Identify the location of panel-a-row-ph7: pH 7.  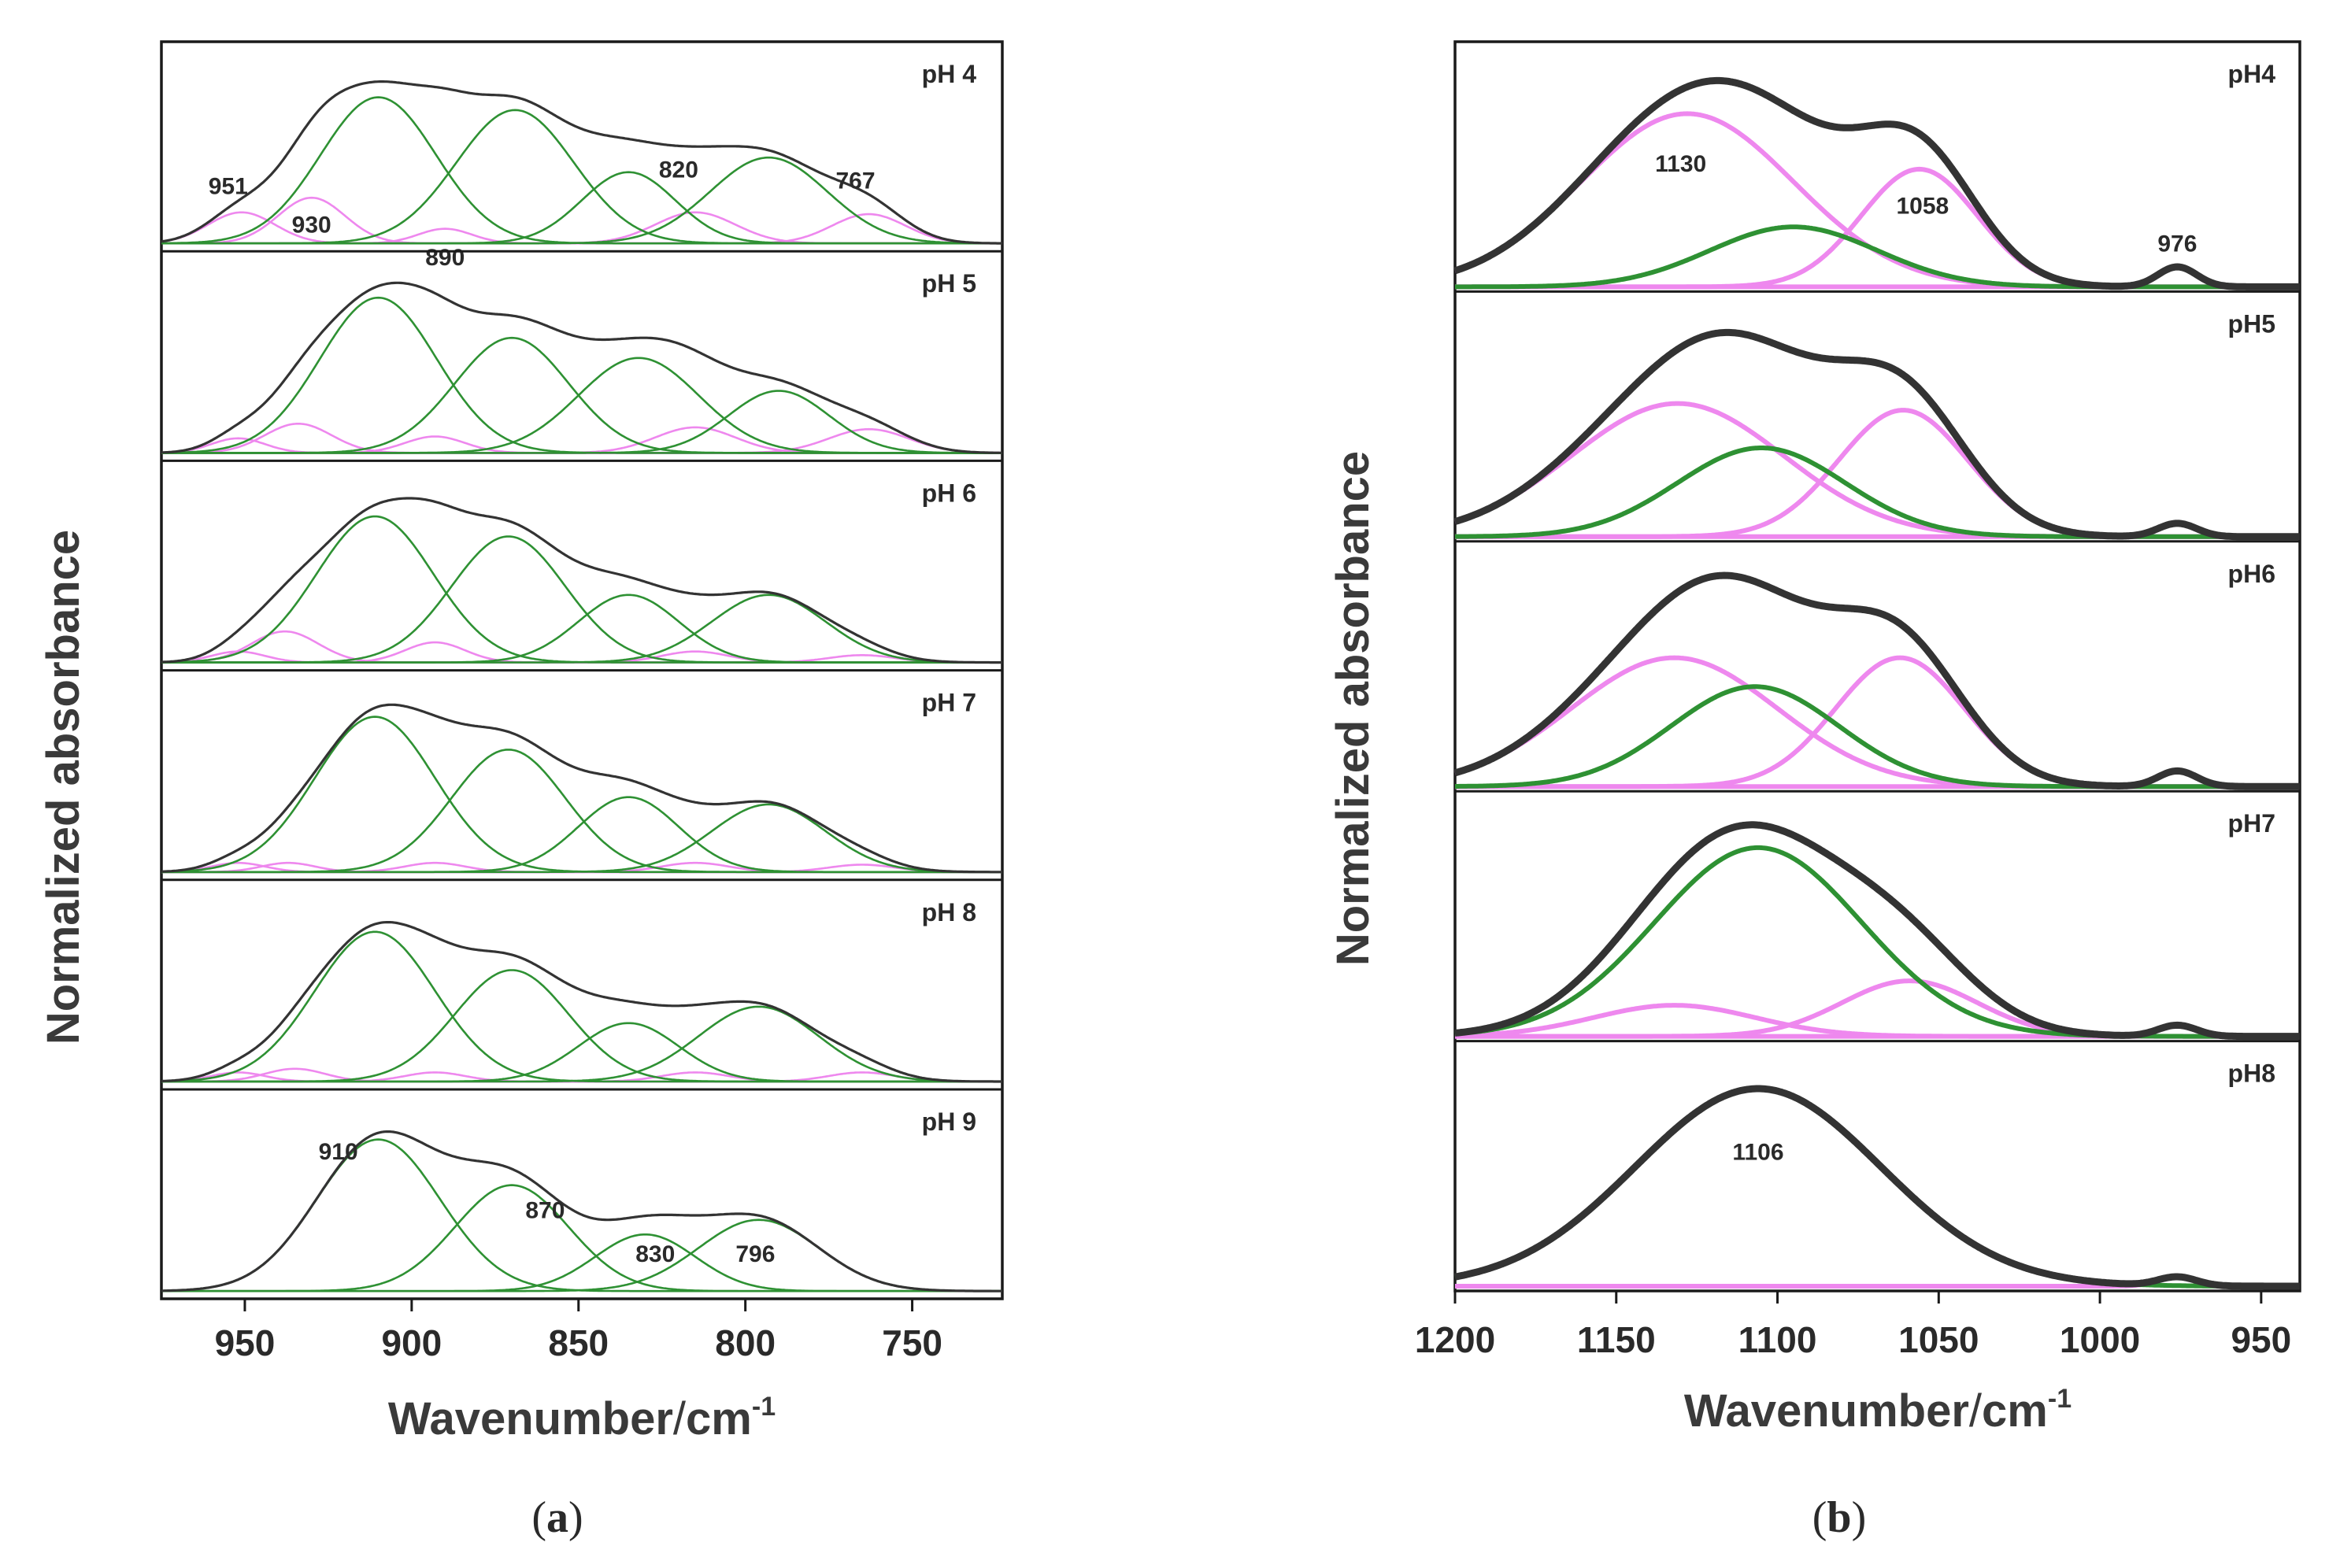
(581, 772).